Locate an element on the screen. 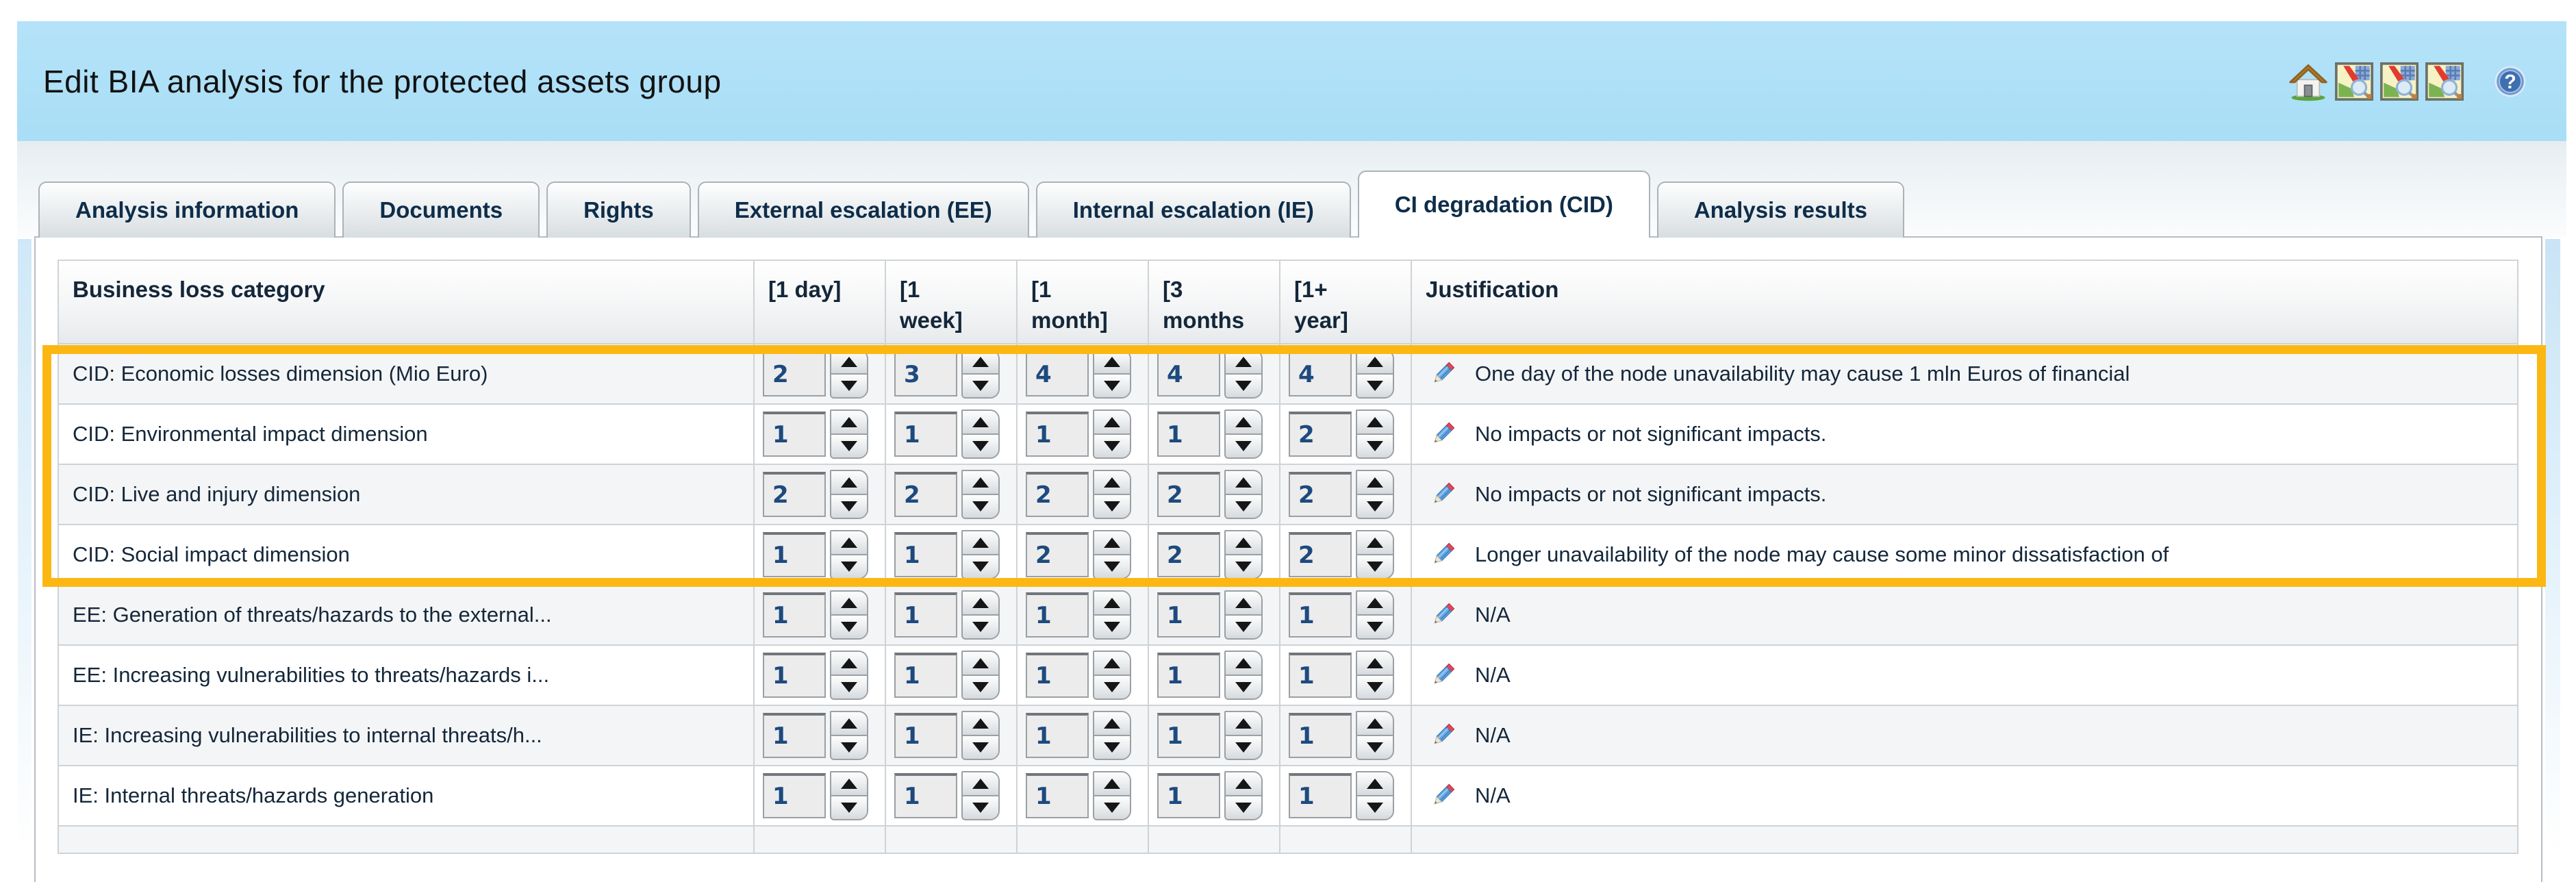  tab-rights: Rights is located at coordinates (618, 209).